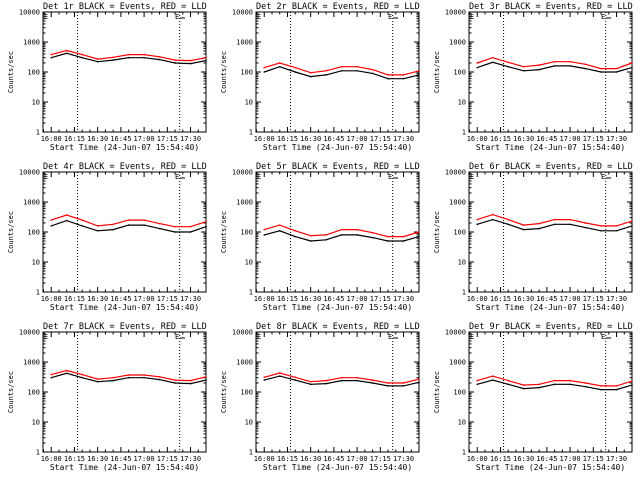 This screenshot has height=480, width=640. I want to click on y-tick-label: 1, so click(251, 453).